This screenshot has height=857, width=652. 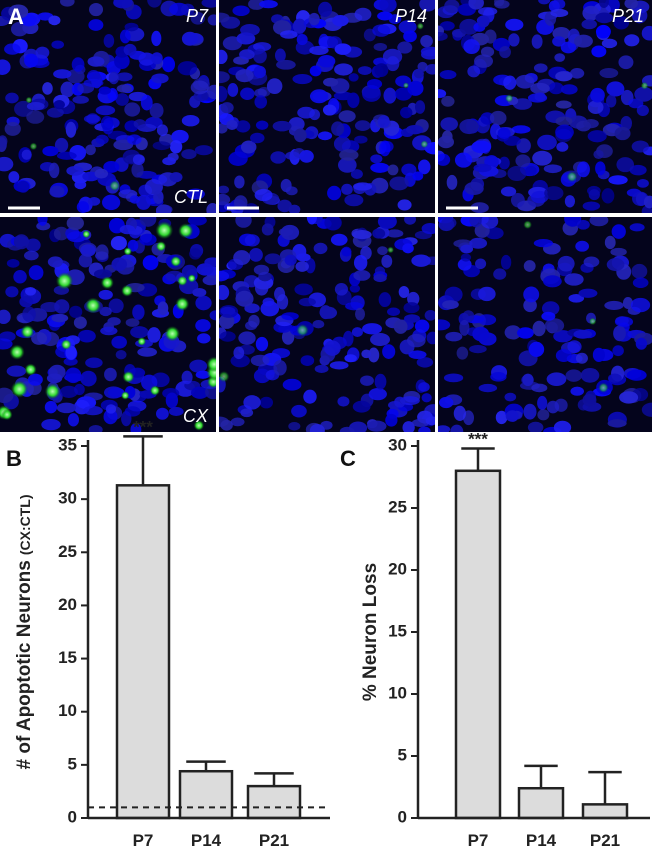 I want to click on row-label: CTL, so click(x=191, y=197).